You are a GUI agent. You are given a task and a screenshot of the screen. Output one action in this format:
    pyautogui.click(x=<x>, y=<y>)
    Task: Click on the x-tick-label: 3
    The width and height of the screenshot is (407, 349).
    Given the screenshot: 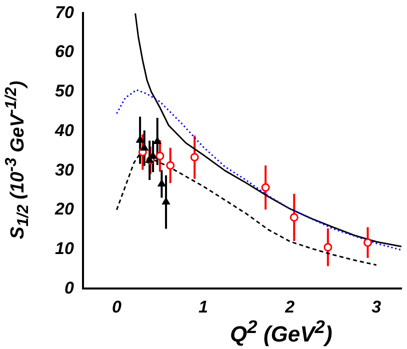 What is the action you would take?
    pyautogui.click(x=377, y=306)
    